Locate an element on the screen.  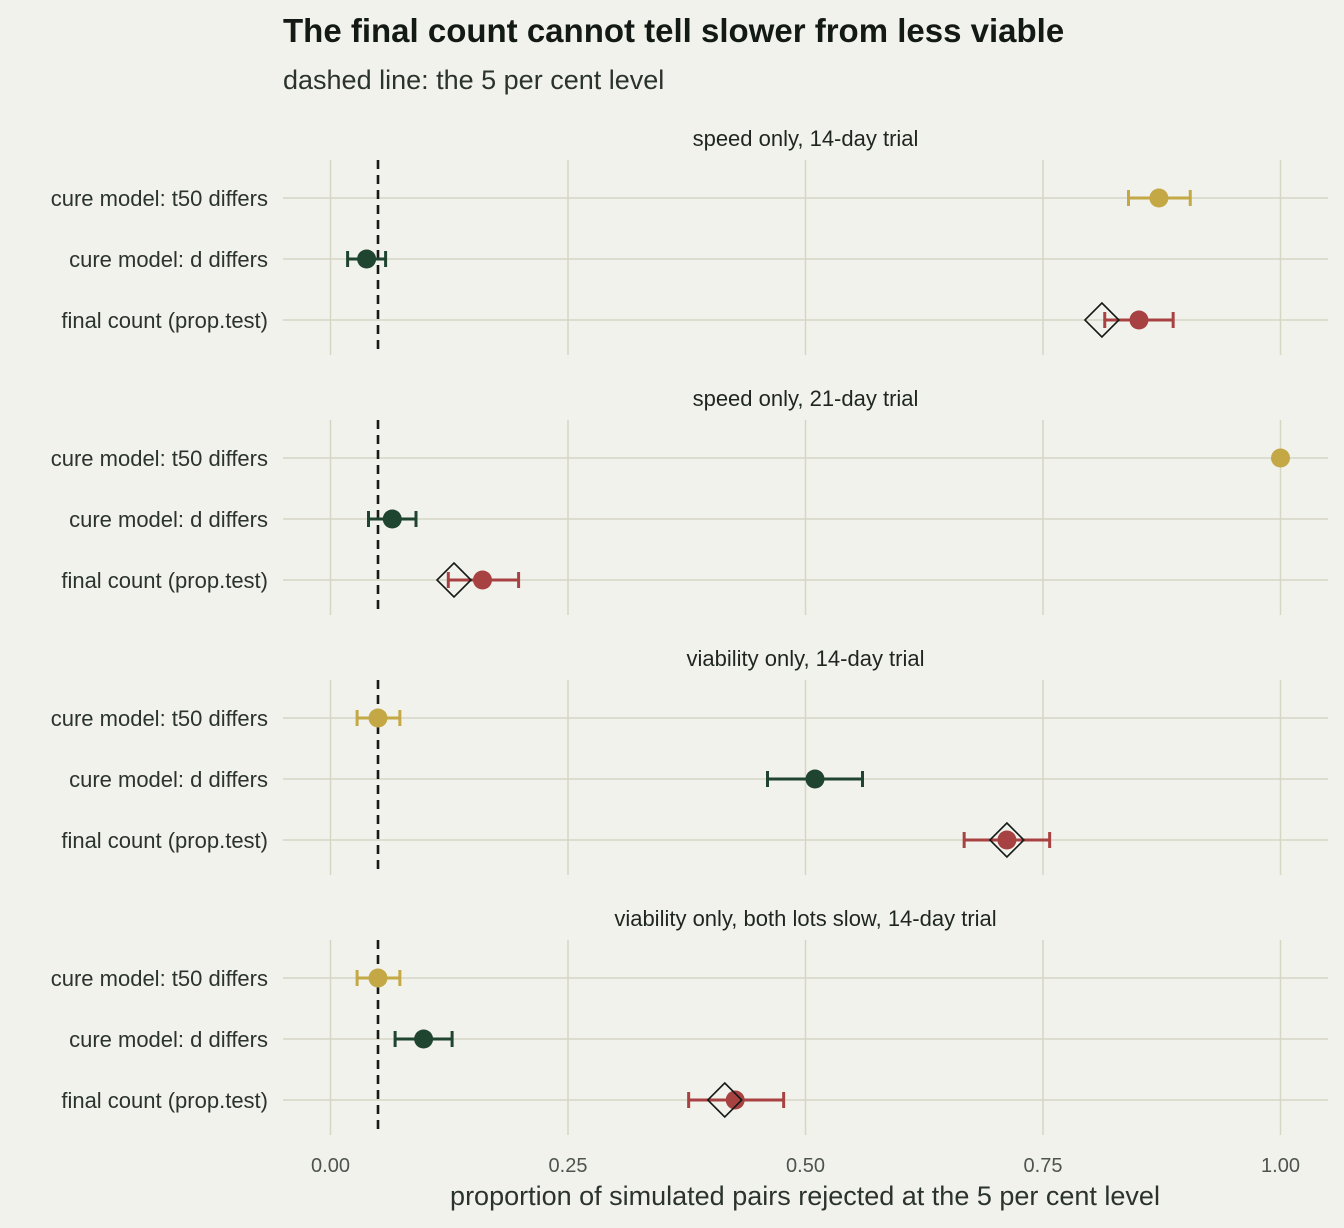
x-tick-label: 0.50 is located at coordinates (805, 1166).